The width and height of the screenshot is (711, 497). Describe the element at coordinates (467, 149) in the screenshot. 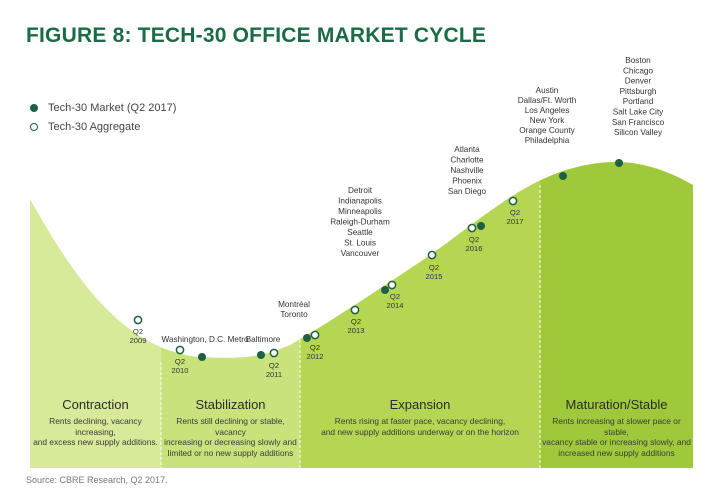

I see `market-name-label: Atlanta` at that location.